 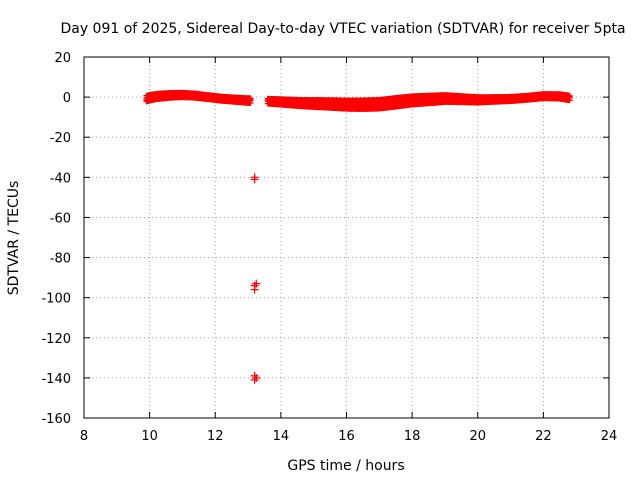 What do you see at coordinates (60, 259) in the screenshot?
I see `y-tick-label: -80` at bounding box center [60, 259].